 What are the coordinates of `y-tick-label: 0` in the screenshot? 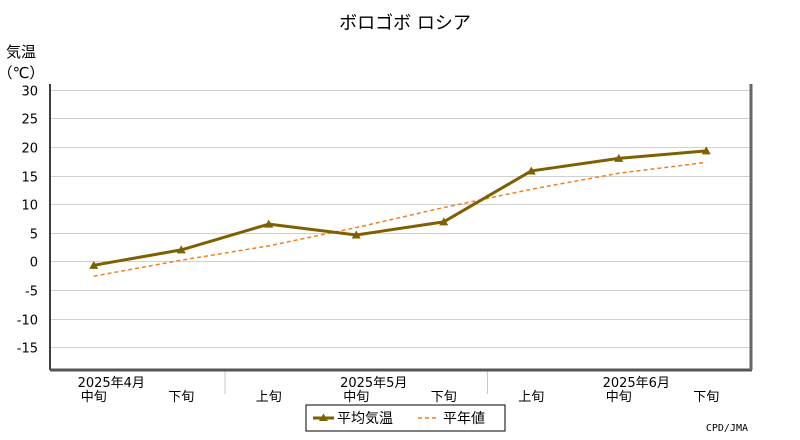 It's located at (34, 263).